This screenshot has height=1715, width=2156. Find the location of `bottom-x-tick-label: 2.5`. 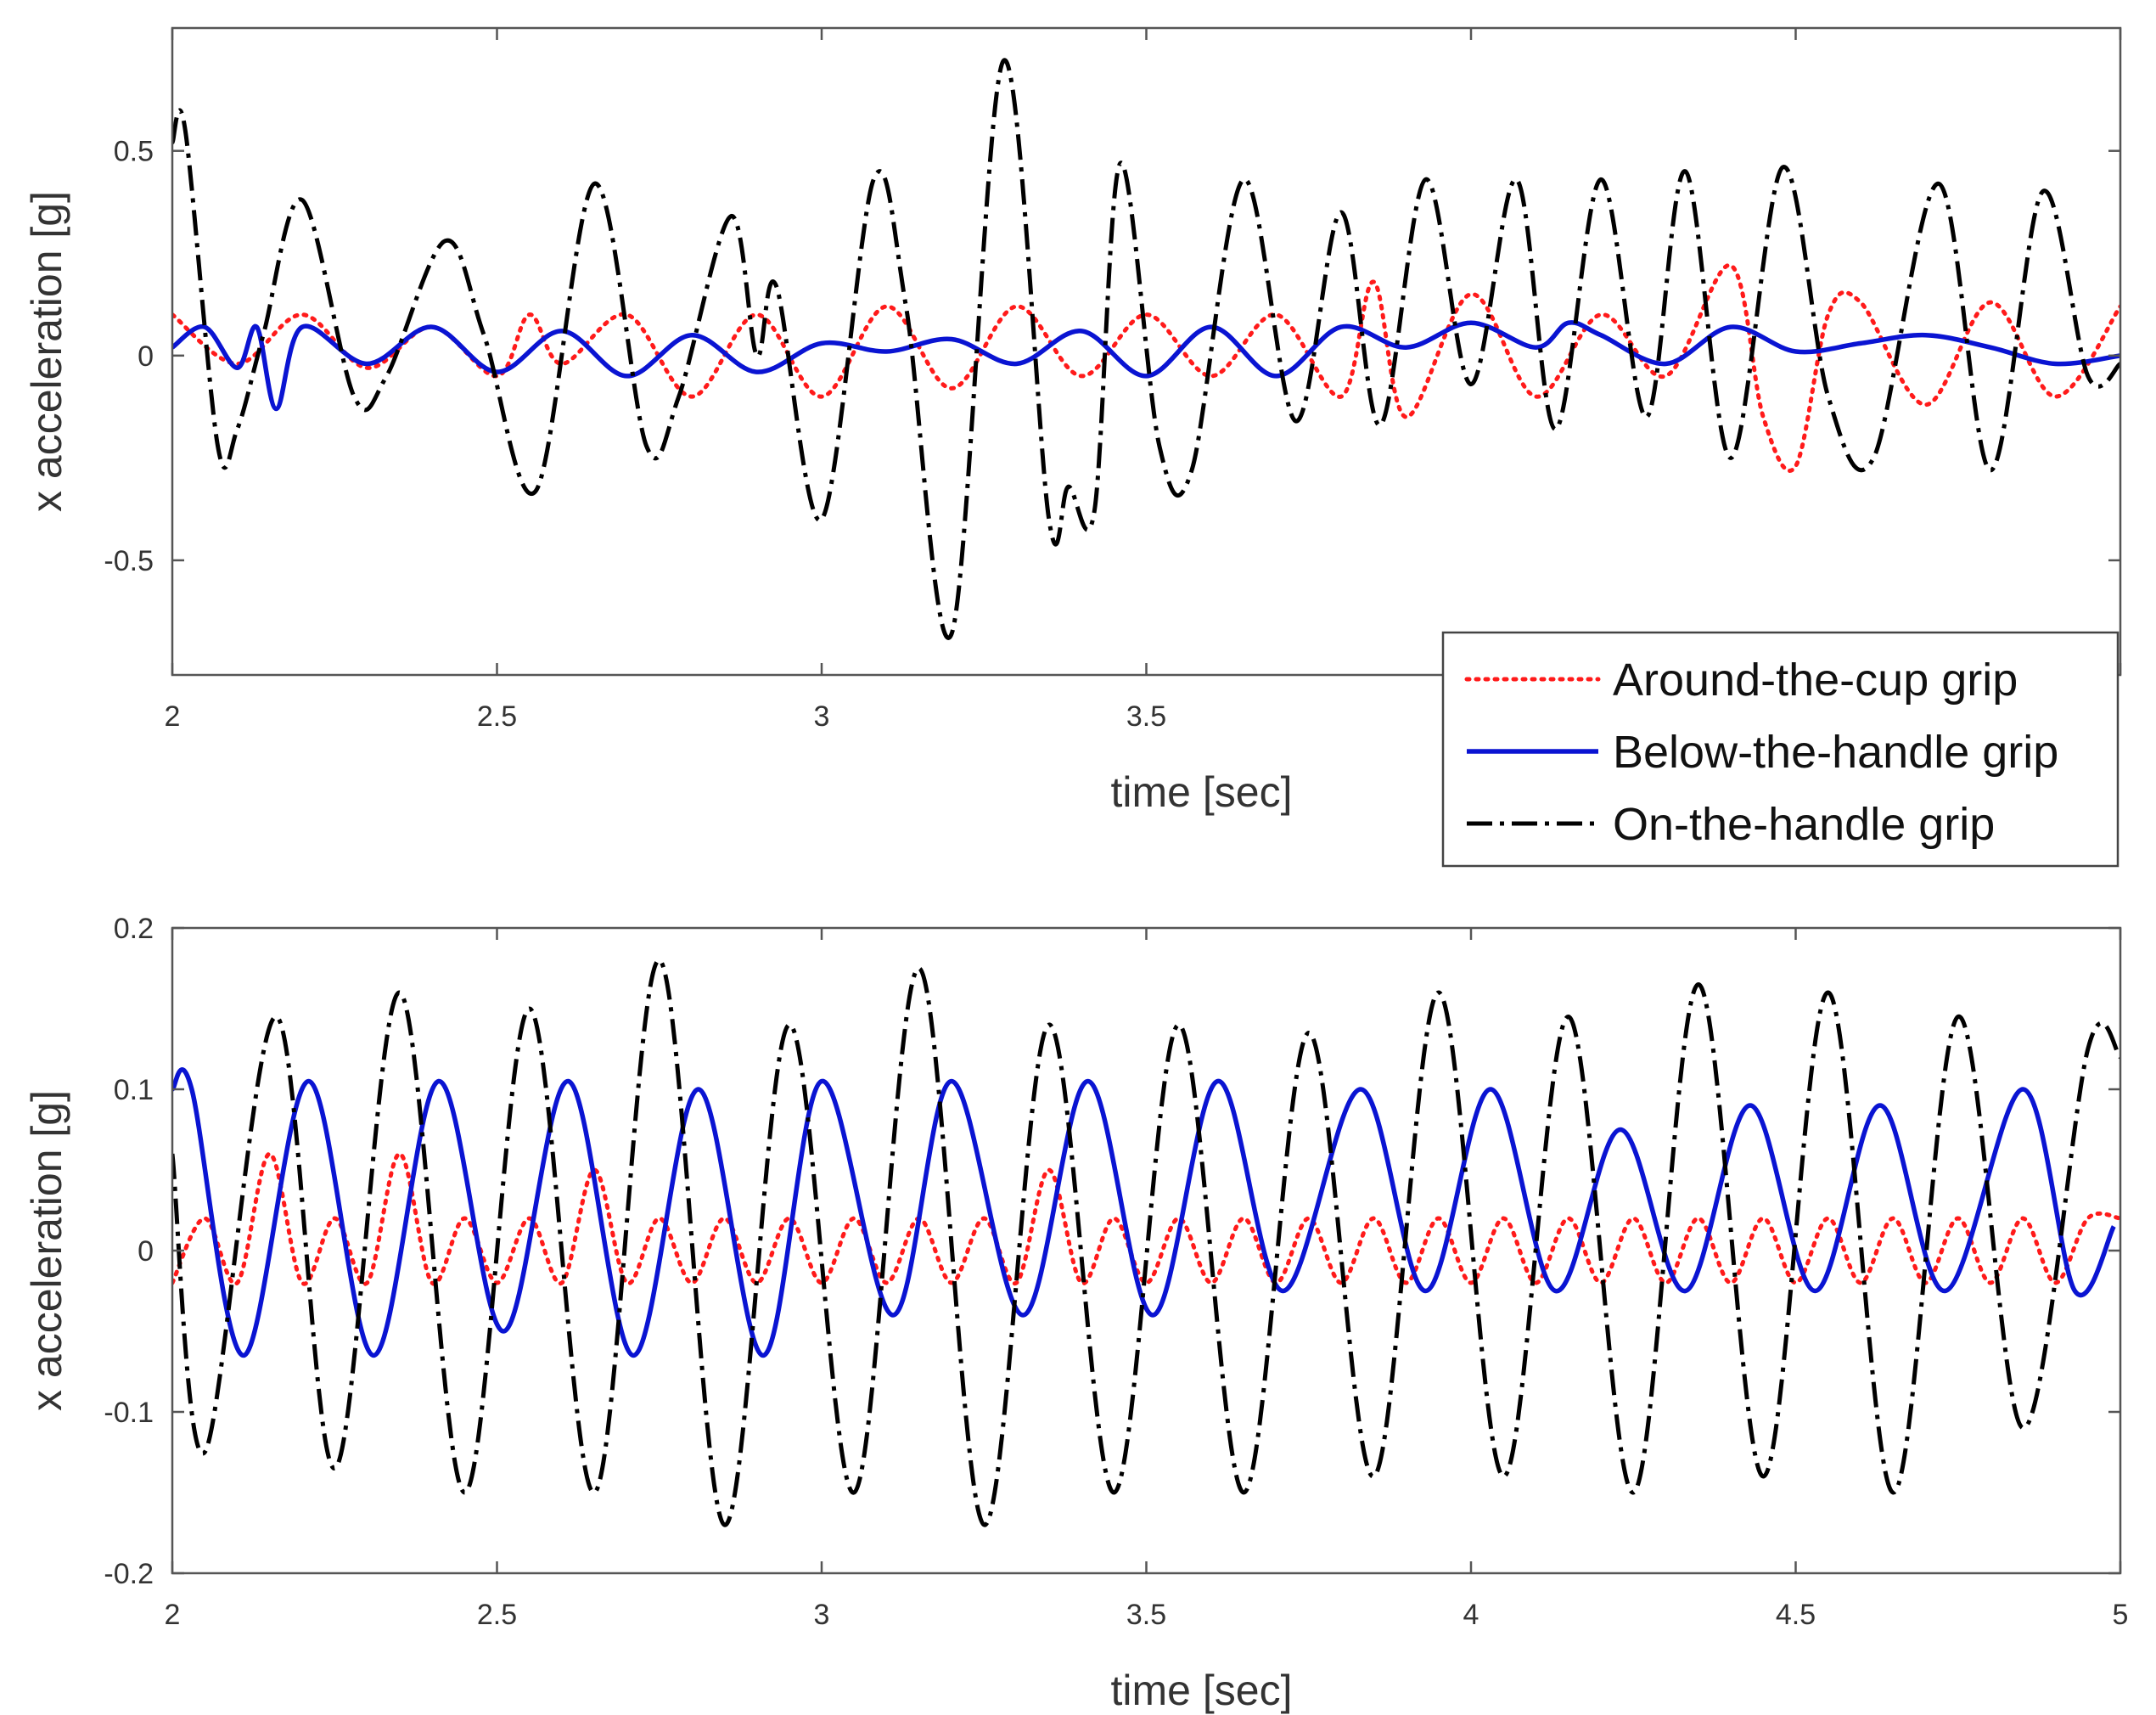

bottom-x-tick-label: 2.5 is located at coordinates (497, 1615).